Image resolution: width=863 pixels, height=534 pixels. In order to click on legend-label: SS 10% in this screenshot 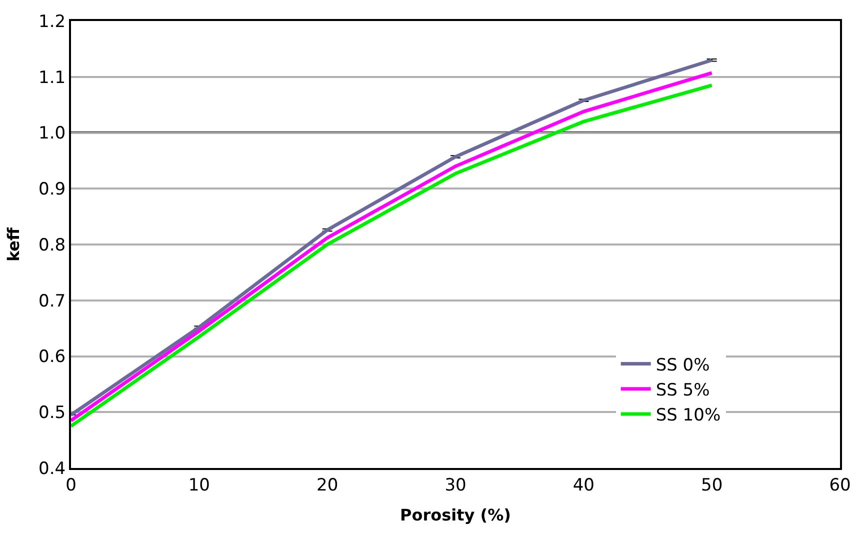, I will do `click(688, 416)`.